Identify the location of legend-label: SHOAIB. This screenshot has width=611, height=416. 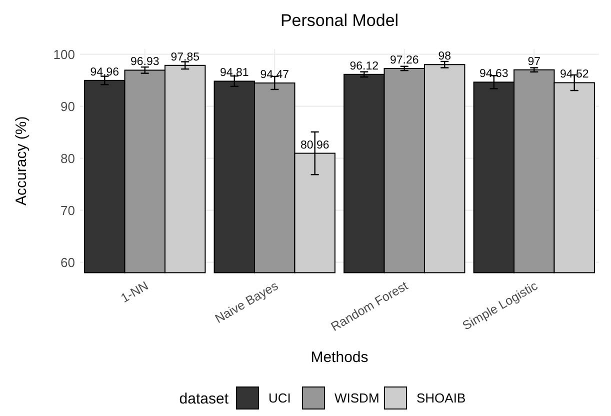
(441, 398).